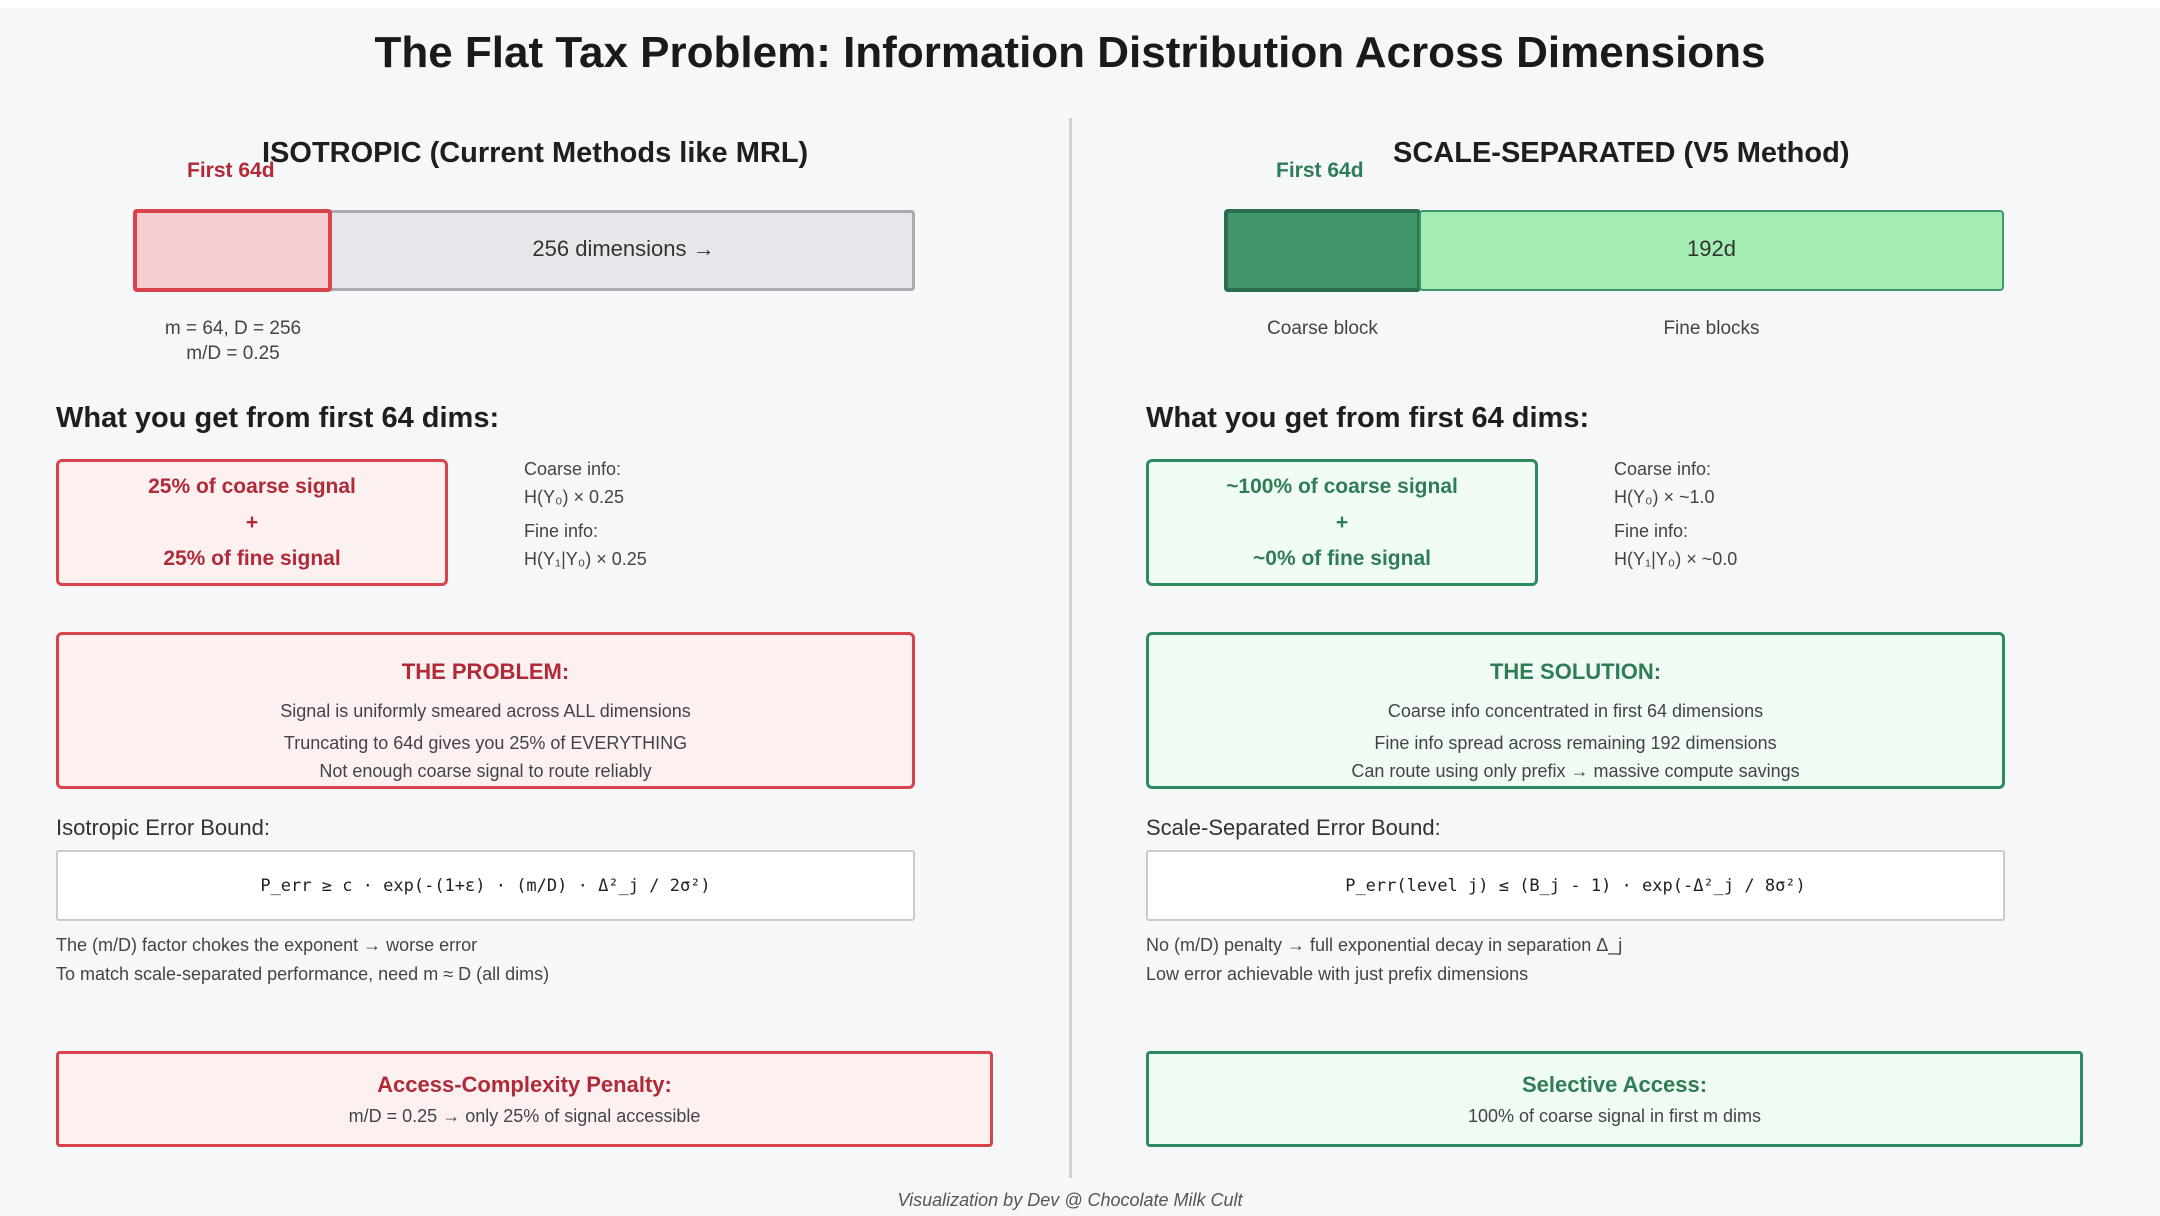  What do you see at coordinates (574, 497) in the screenshot?
I see `isotropic-coarse-info-value: H(Y₀) × 0.25` at bounding box center [574, 497].